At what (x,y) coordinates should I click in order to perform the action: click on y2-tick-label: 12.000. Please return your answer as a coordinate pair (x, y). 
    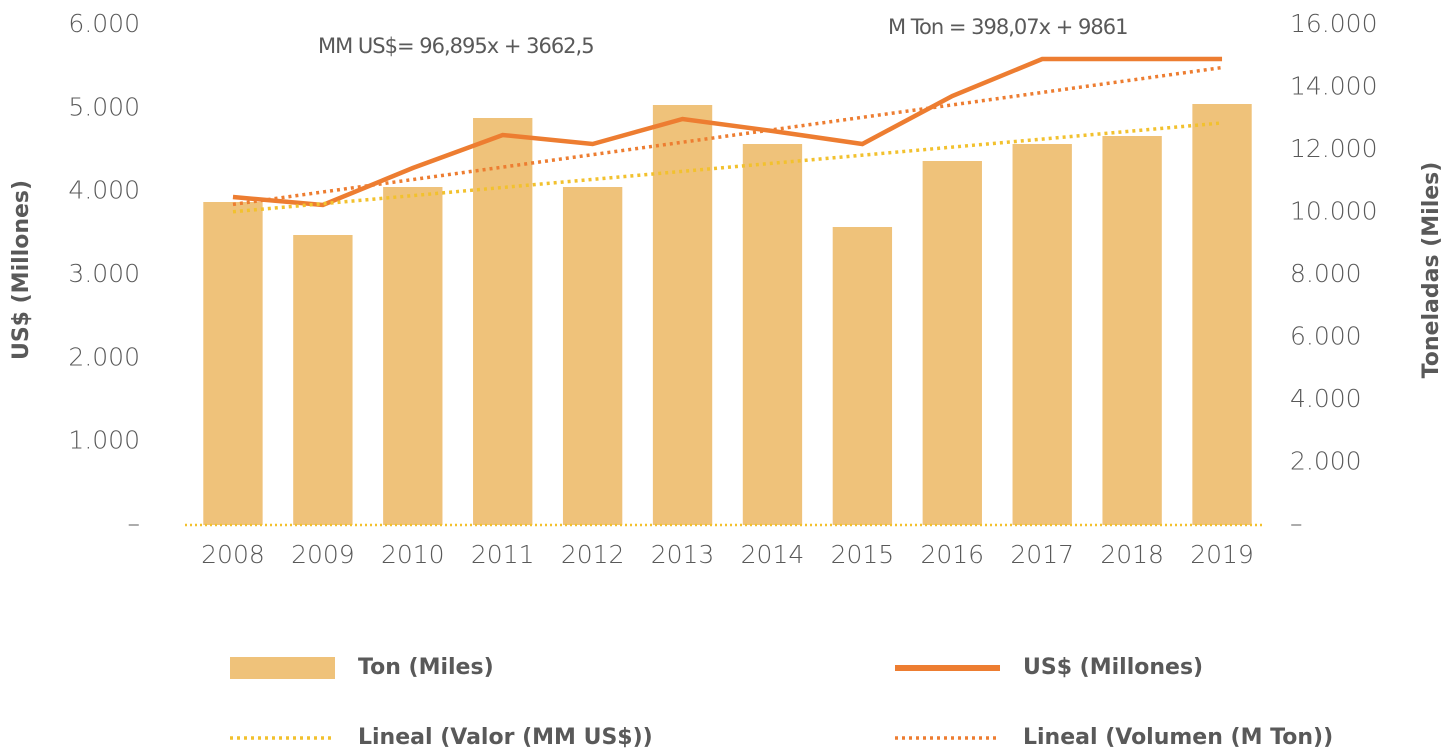
    Looking at the image, I should click on (1333, 148).